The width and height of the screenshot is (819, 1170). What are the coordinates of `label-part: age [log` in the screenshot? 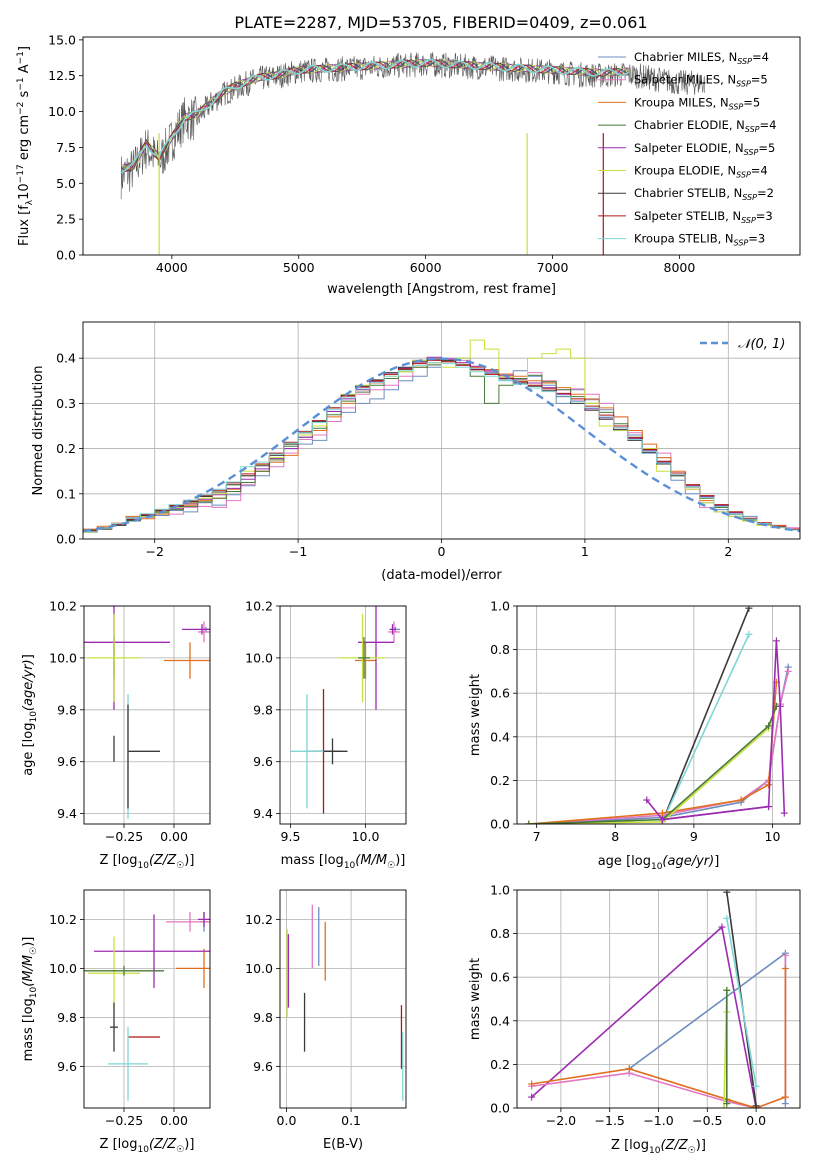 It's located at (624, 861).